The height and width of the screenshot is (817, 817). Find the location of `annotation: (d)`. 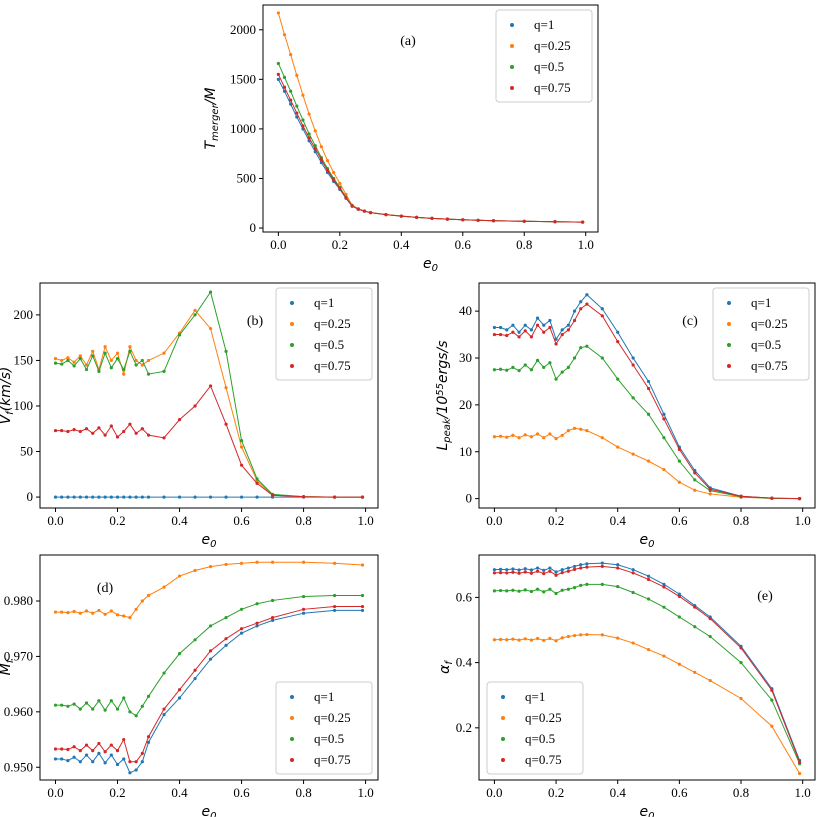

annotation: (d) is located at coordinates (105, 588).